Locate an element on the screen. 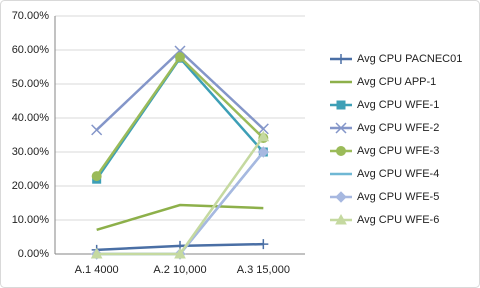 The width and height of the screenshot is (480, 288). y-tick-label: 40.00% is located at coordinates (31, 118).